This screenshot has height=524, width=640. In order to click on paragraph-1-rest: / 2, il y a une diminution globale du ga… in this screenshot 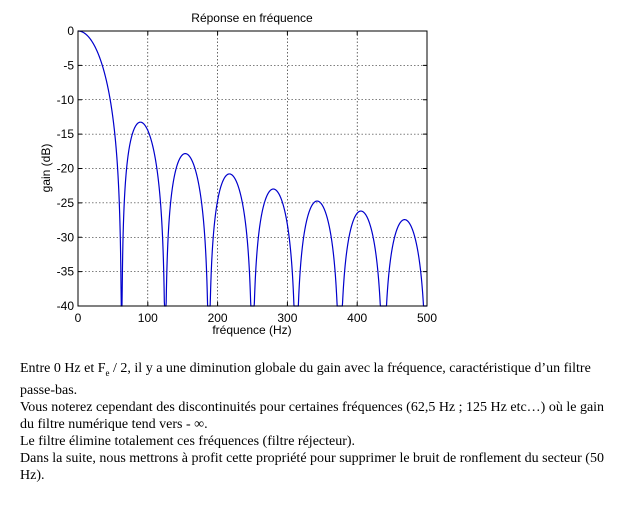, I will do `click(305, 379)`.